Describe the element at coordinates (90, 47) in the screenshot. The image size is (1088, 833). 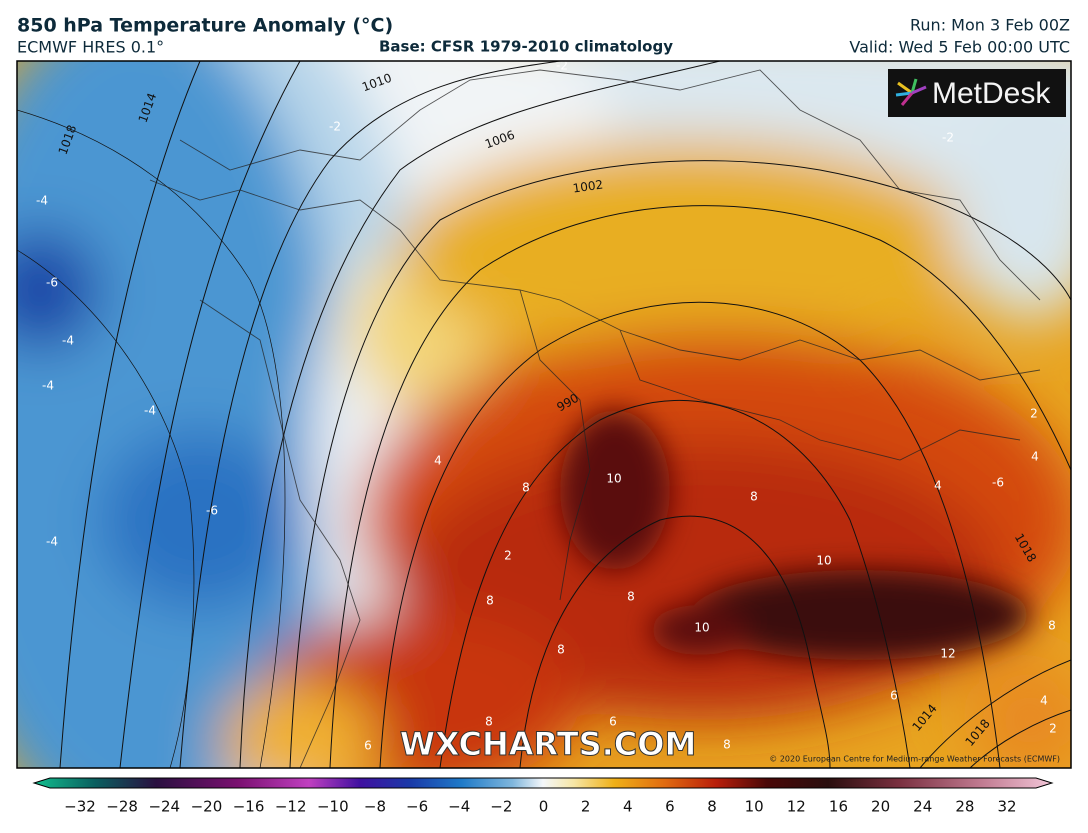
I see `model-label: ECMWF HRES 0.1°` at that location.